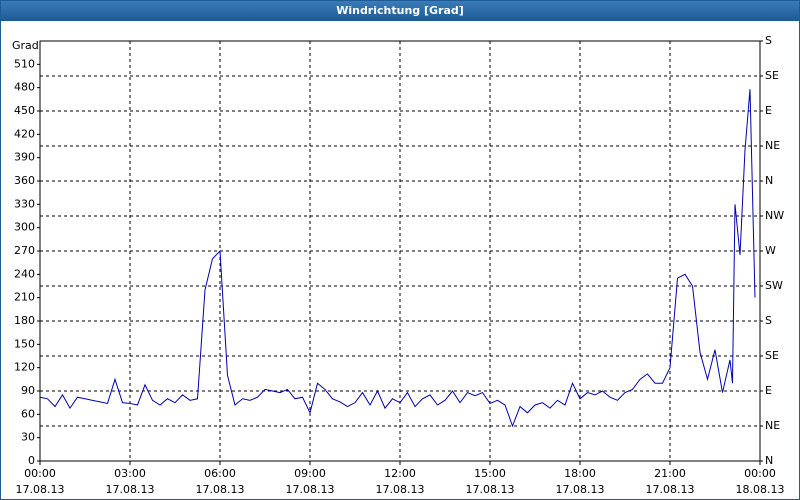 The image size is (800, 500). Describe the element at coordinates (24, 273) in the screenshot. I see `y-tick-label: 240` at that location.